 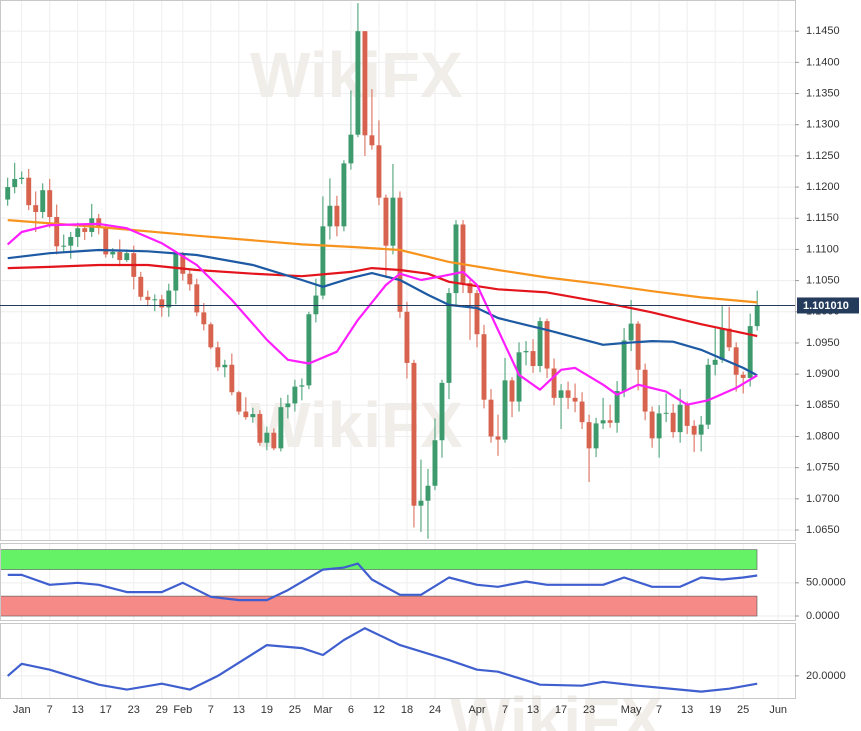 I want to click on last-price-label: 1.101010, so click(x=826, y=306).